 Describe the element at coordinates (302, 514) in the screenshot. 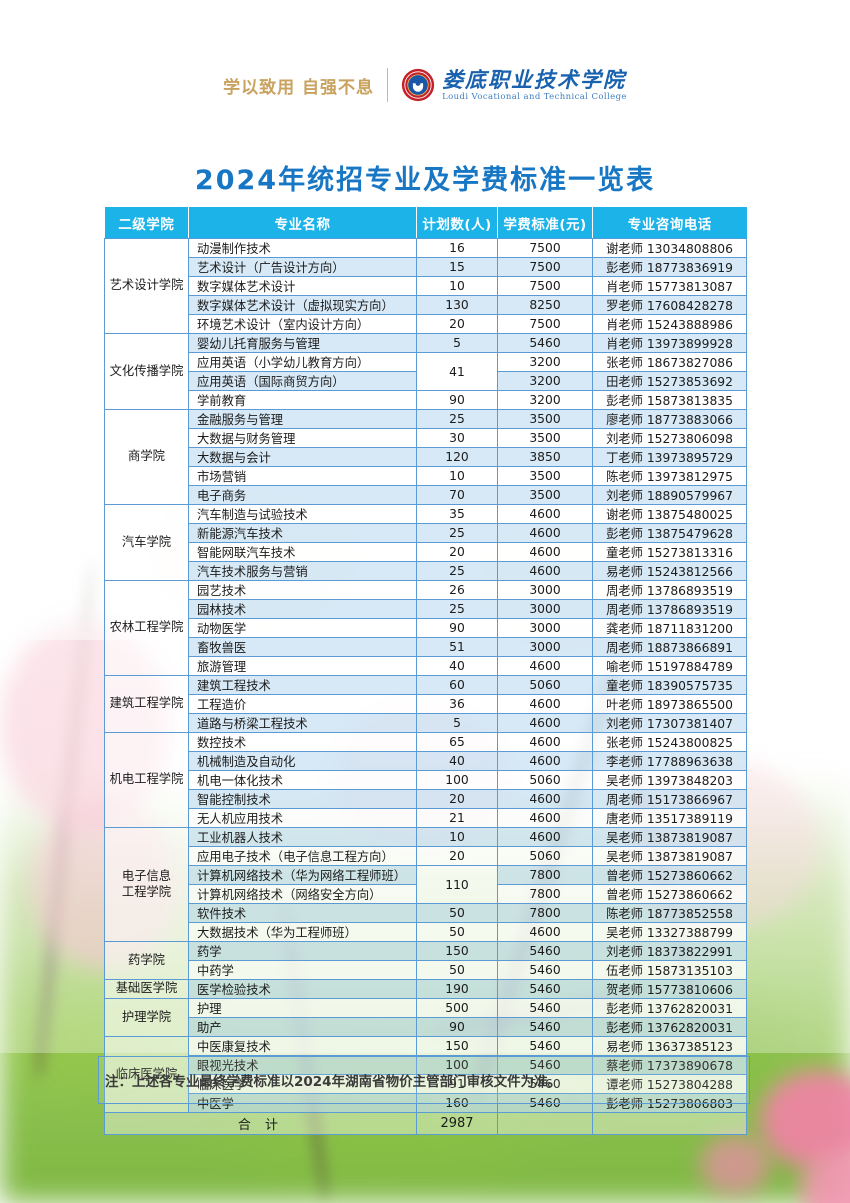

I see `cell-major: 汽车制造与试验技术` at that location.